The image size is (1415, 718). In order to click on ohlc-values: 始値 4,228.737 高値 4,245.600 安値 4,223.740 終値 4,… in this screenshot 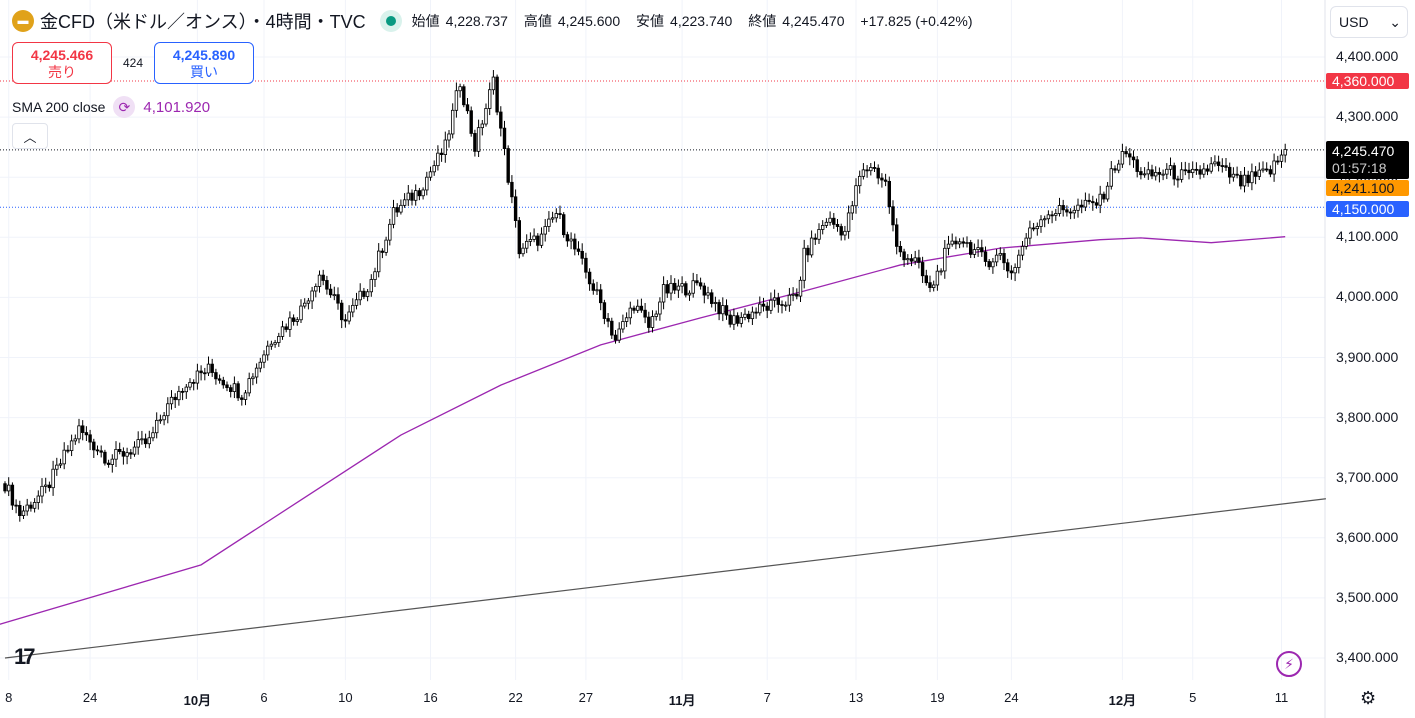, I will do `click(695, 21)`.